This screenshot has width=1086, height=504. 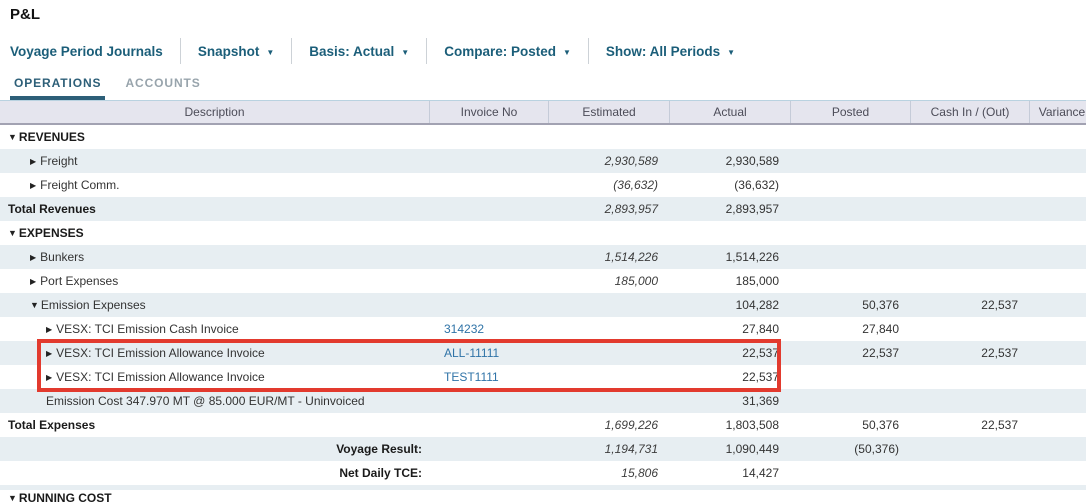 I want to click on basis-dropdown: Basis: Actual ▼, so click(x=360, y=51).